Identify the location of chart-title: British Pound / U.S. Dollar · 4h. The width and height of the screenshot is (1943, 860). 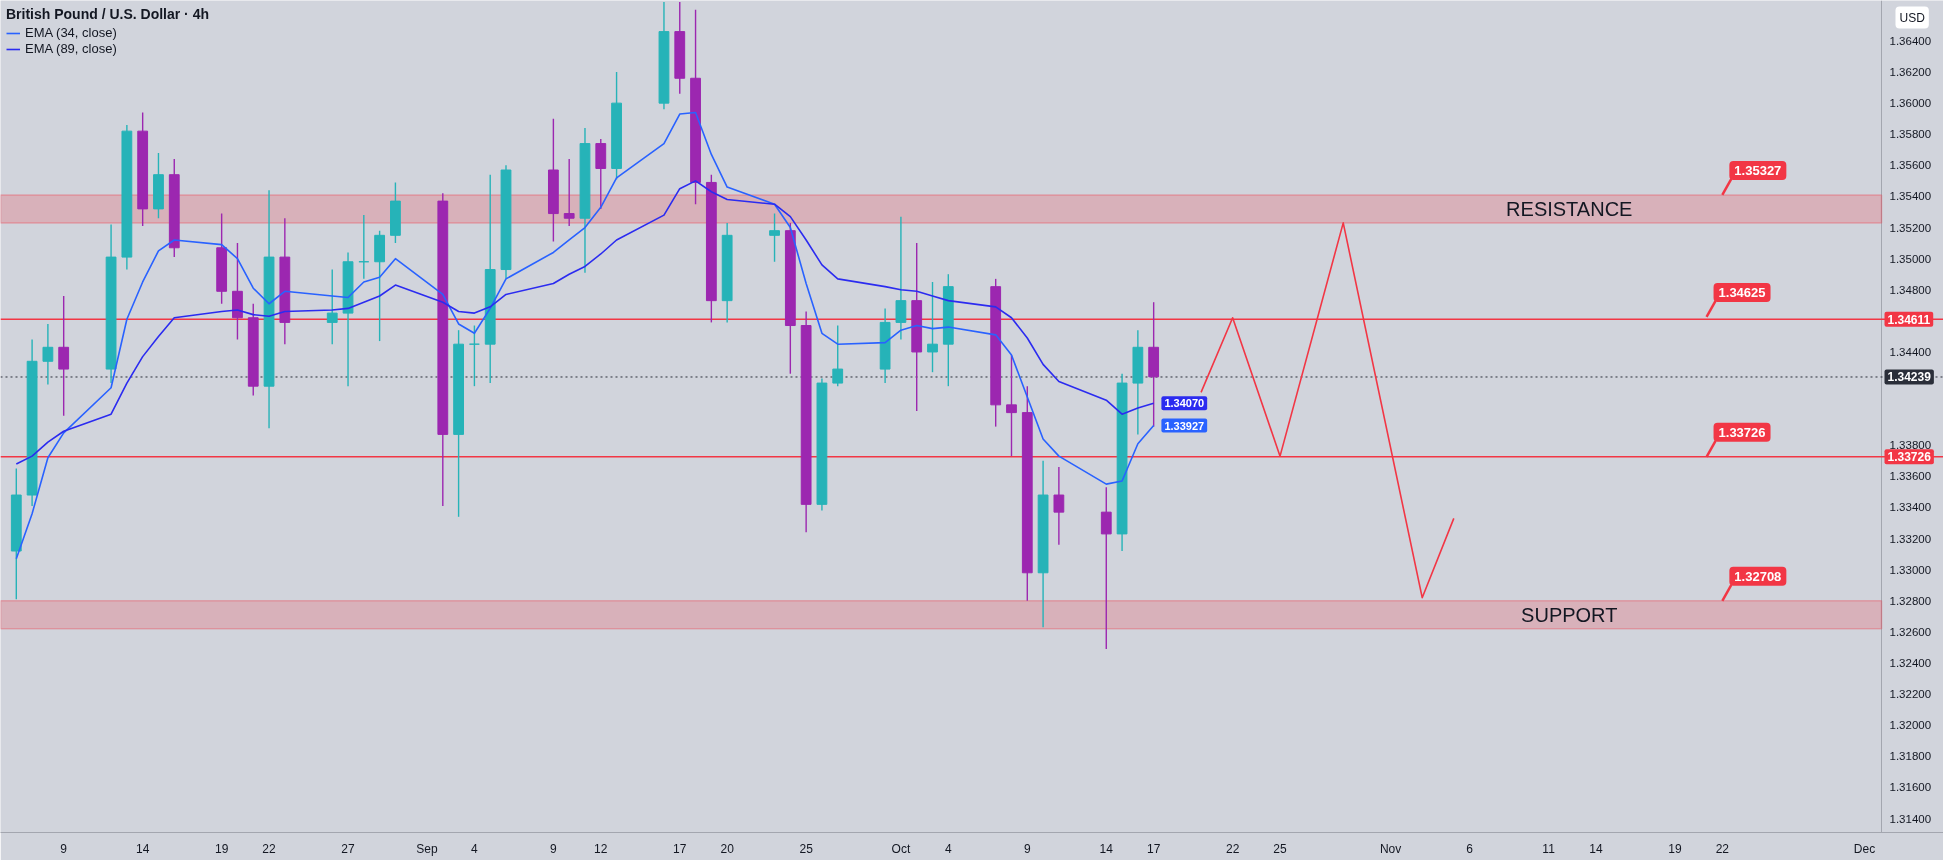
(108, 14).